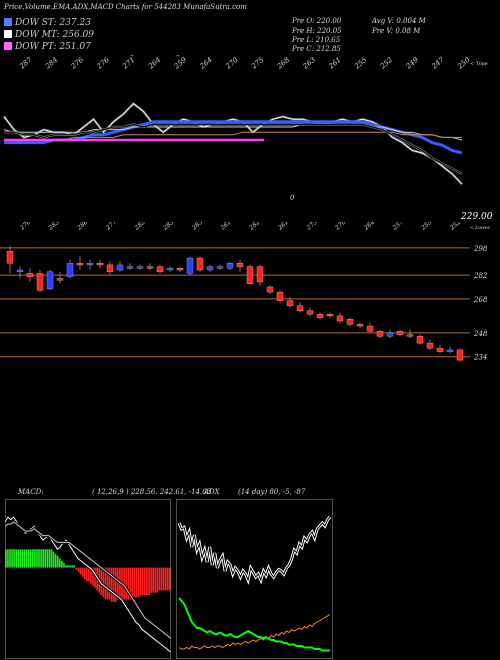 This screenshot has width=500, height=660. Describe the element at coordinates (369, 227) in the screenshot. I see `candle-top-label: 264` at that location.